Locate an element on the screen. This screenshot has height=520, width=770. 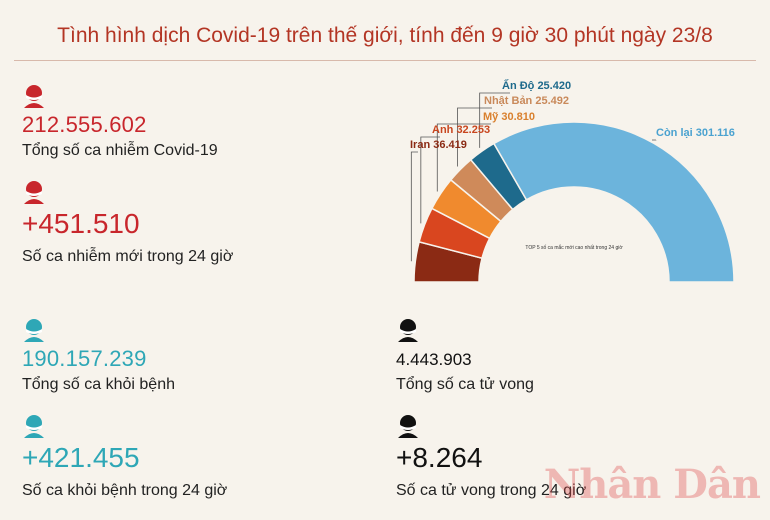
deaths-label: Tổng số ca tử vong is located at coordinates (465, 384).